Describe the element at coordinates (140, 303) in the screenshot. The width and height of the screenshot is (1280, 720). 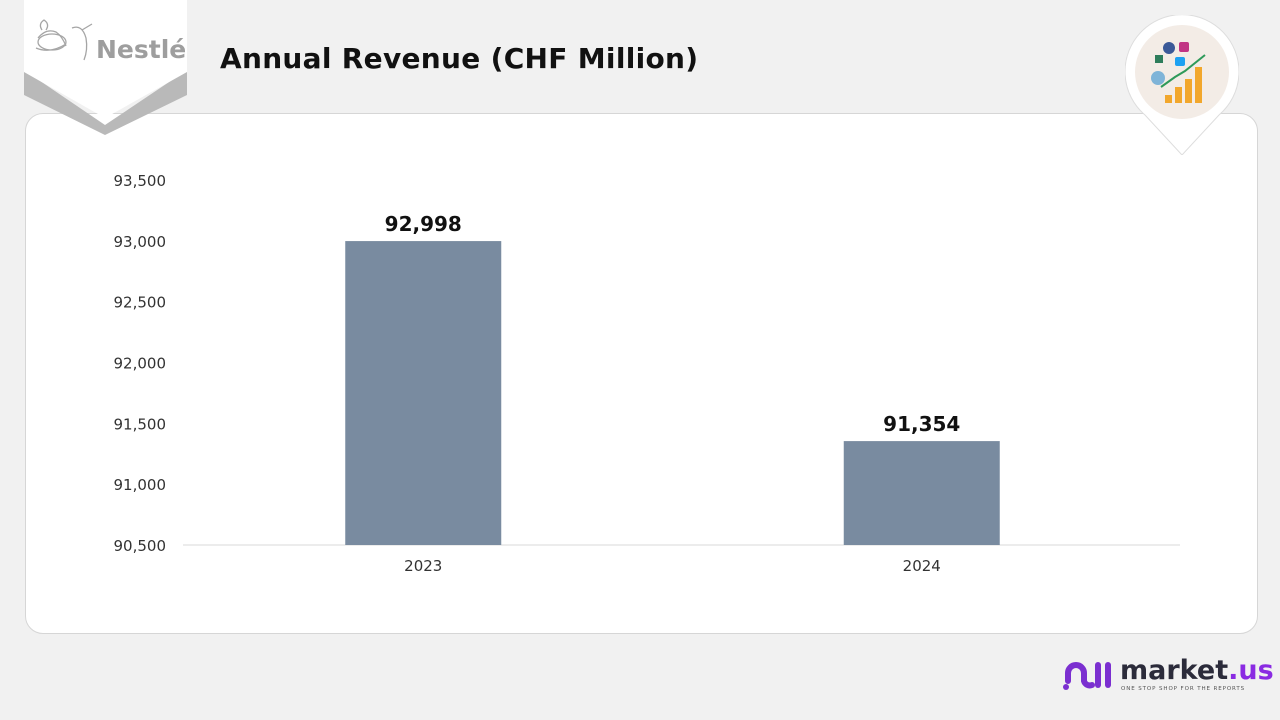
I see `y-tick-label: 92,500` at that location.